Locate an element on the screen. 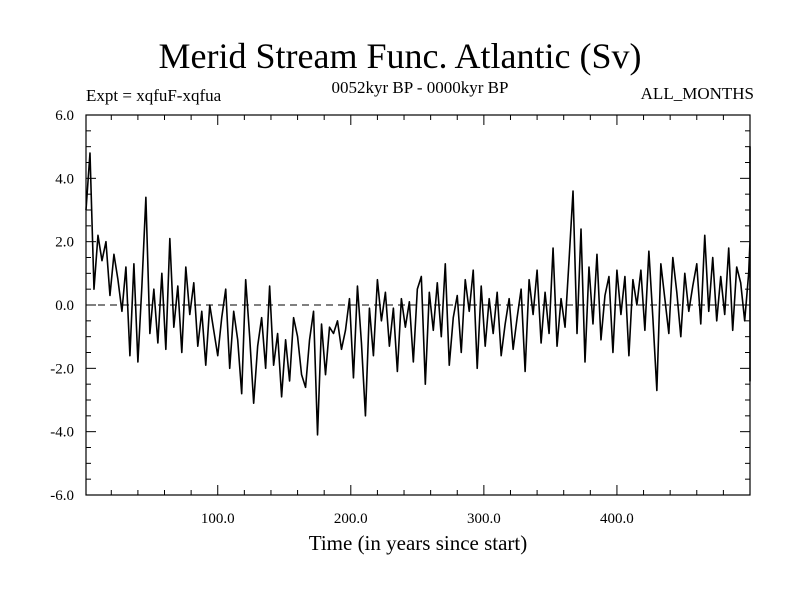 This screenshot has width=800, height=600. y-tick-label: -2.0 is located at coordinates (62, 369).